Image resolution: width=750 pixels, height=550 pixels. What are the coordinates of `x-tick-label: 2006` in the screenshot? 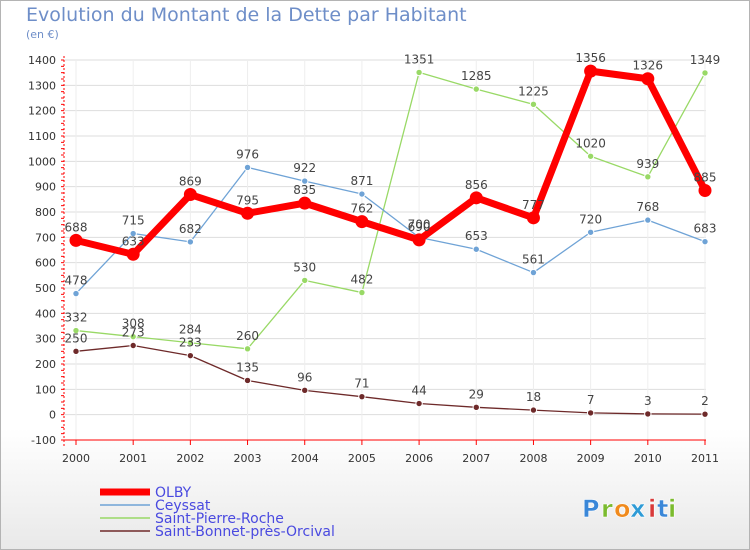 It's located at (419, 458).